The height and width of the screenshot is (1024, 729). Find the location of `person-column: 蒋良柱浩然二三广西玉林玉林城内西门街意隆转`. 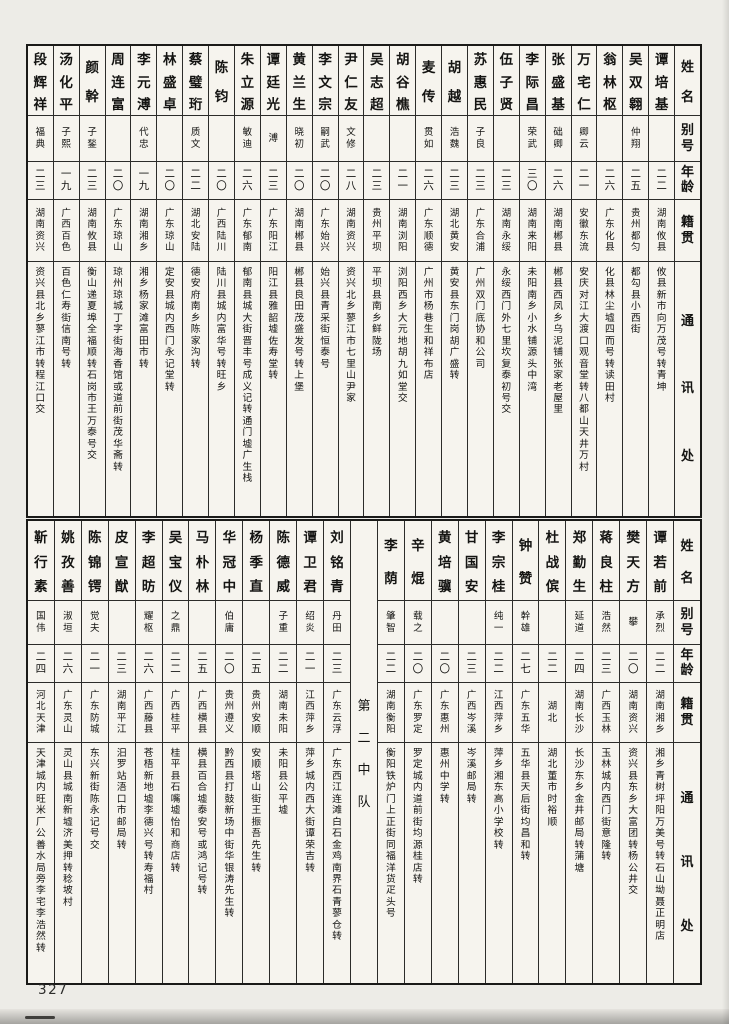

person-column: 蒋良柱浩然二三广西玉林玉林城内西门街意隆转 is located at coordinates (606, 752).